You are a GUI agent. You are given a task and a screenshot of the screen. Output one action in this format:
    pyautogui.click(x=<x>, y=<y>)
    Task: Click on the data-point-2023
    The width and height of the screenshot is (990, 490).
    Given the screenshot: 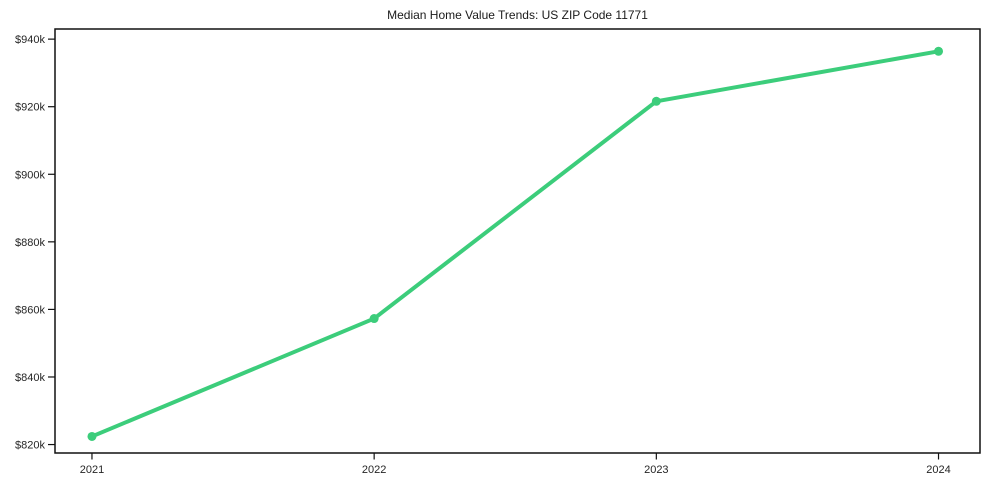 What is the action you would take?
    pyautogui.click(x=656, y=101)
    